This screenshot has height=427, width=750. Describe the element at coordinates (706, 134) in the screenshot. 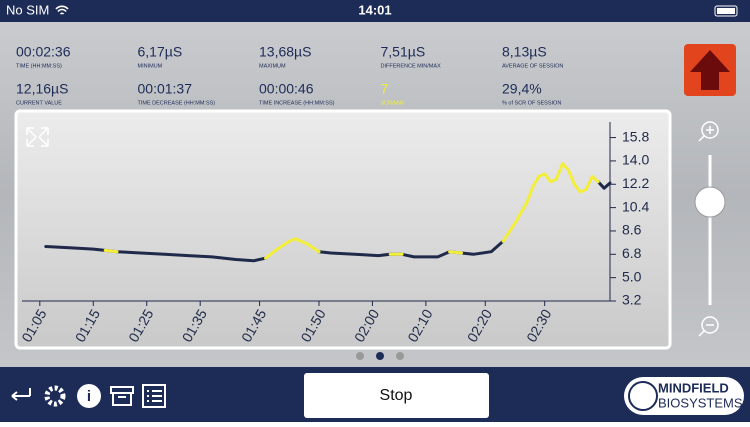

I see `zoom-in-icon` at that location.